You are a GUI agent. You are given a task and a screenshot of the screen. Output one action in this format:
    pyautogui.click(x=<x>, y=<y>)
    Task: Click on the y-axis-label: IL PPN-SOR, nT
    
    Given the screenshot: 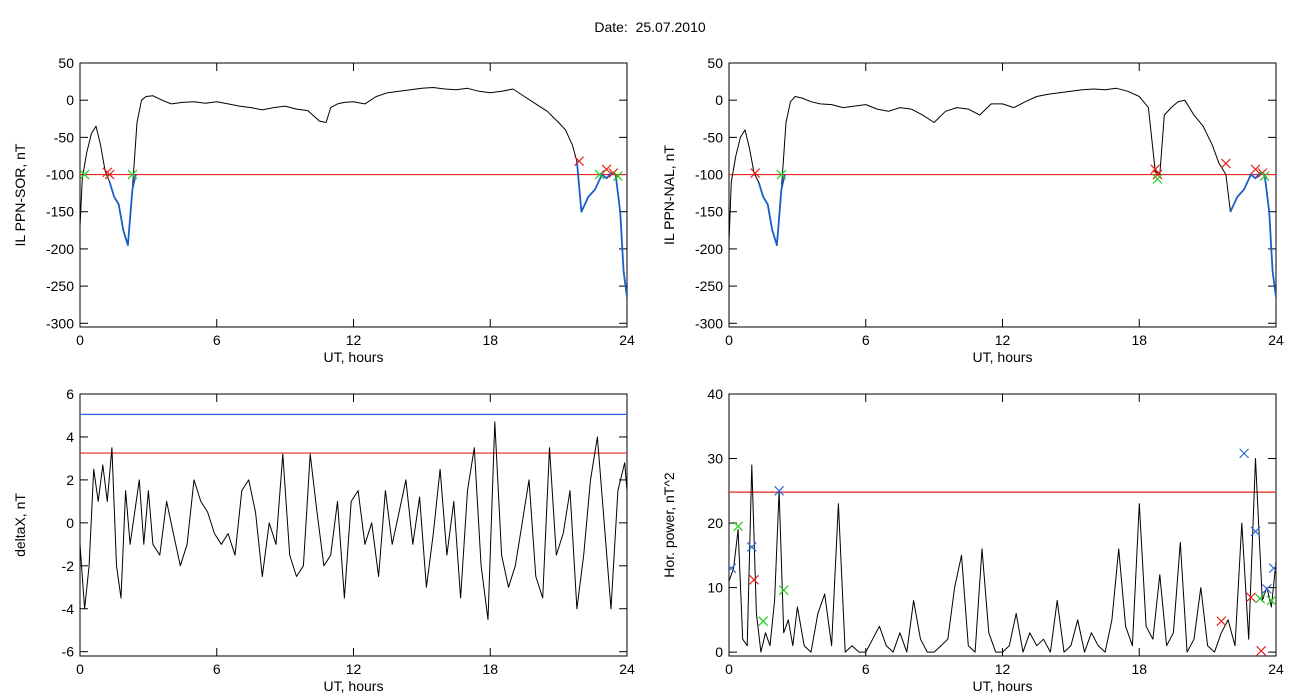 What is the action you would take?
    pyautogui.click(x=20, y=194)
    